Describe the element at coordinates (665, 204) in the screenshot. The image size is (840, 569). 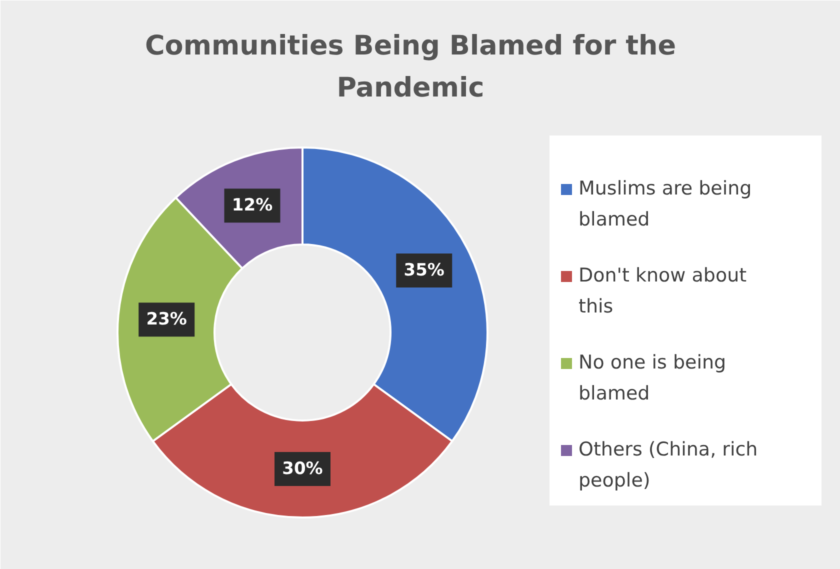
I see `legend-label: Muslims are being blamed` at that location.